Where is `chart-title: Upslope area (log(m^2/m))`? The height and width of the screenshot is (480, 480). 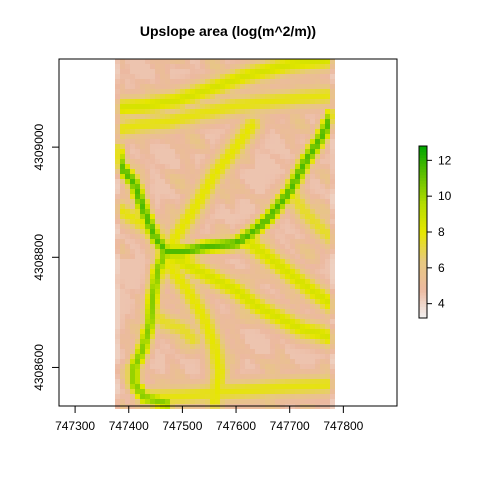
chart-title: Upslope area (log(m^2/m)) is located at coordinates (228, 31).